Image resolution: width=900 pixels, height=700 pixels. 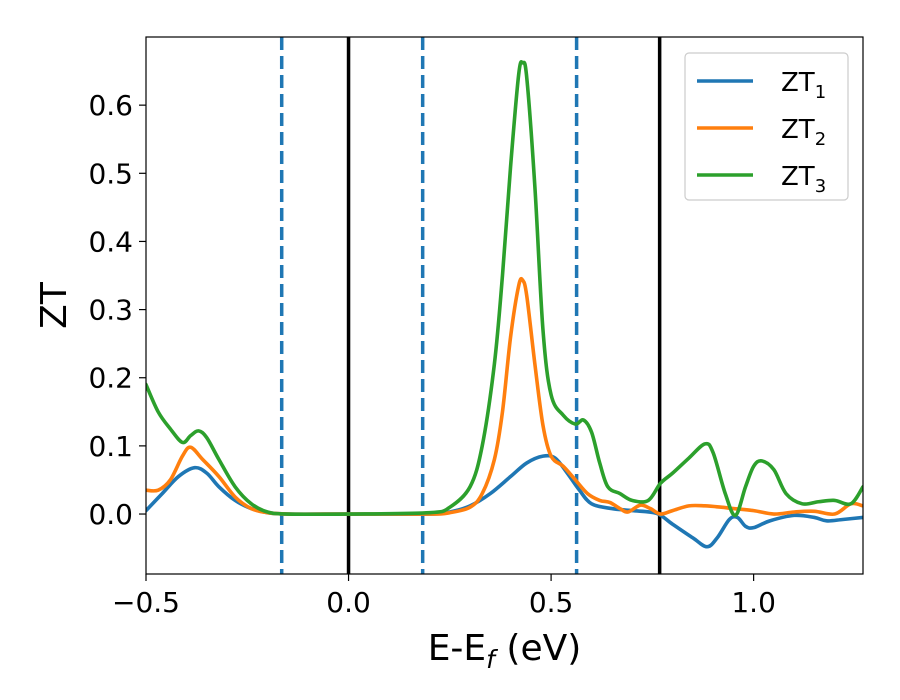 I want to click on x-tick-label: 1.0, so click(x=753, y=602).